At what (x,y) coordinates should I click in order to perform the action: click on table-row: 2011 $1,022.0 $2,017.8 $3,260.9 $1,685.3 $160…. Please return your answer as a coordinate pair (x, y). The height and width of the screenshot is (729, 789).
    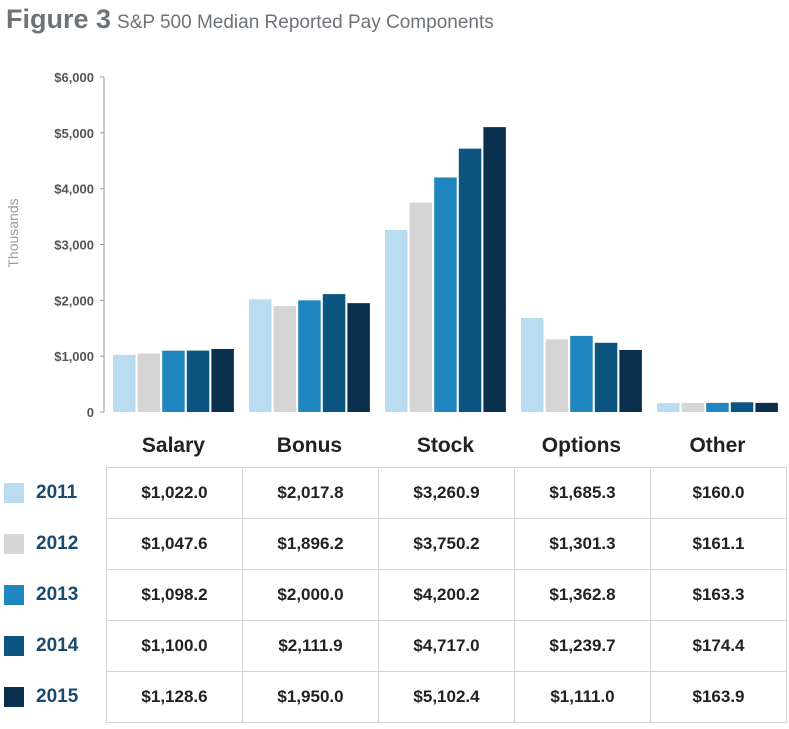
    Looking at the image, I should click on (393, 493).